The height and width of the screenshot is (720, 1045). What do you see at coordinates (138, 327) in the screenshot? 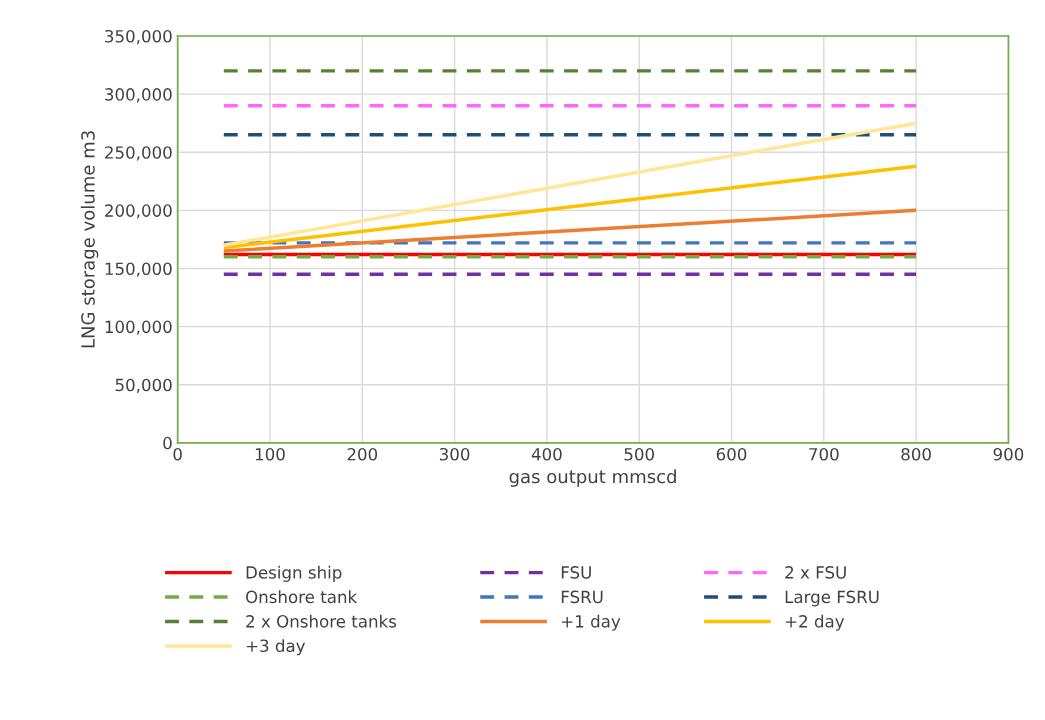
I see `y-tick-label: 100,000` at bounding box center [138, 327].